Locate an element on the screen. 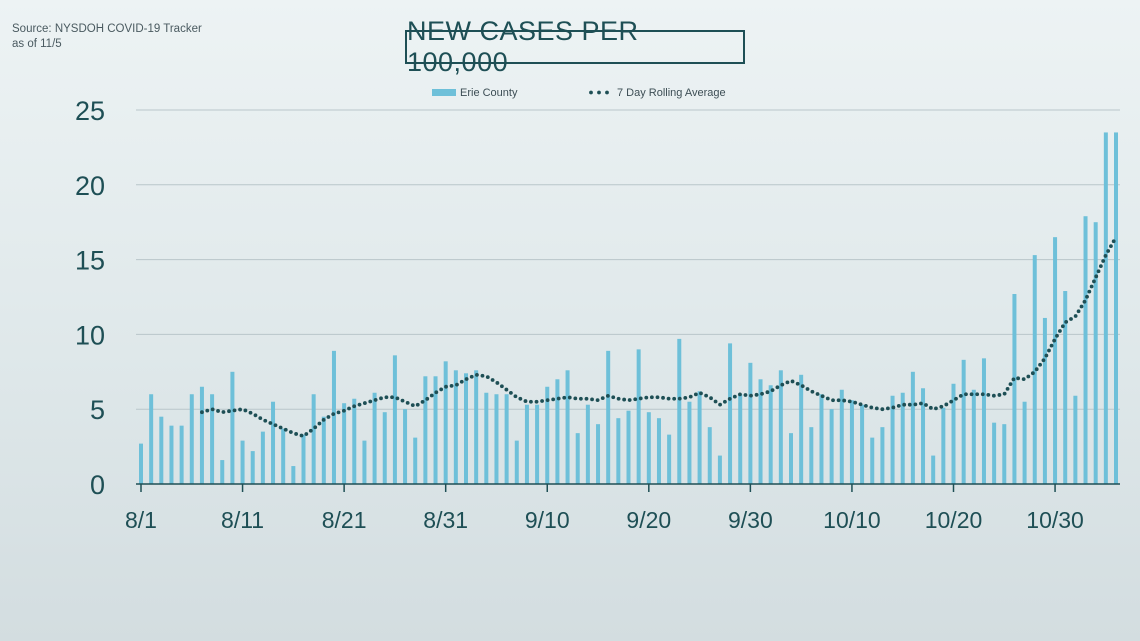 The width and height of the screenshot is (1140, 641). as-of-date: as of 11/5 is located at coordinates (37, 44).